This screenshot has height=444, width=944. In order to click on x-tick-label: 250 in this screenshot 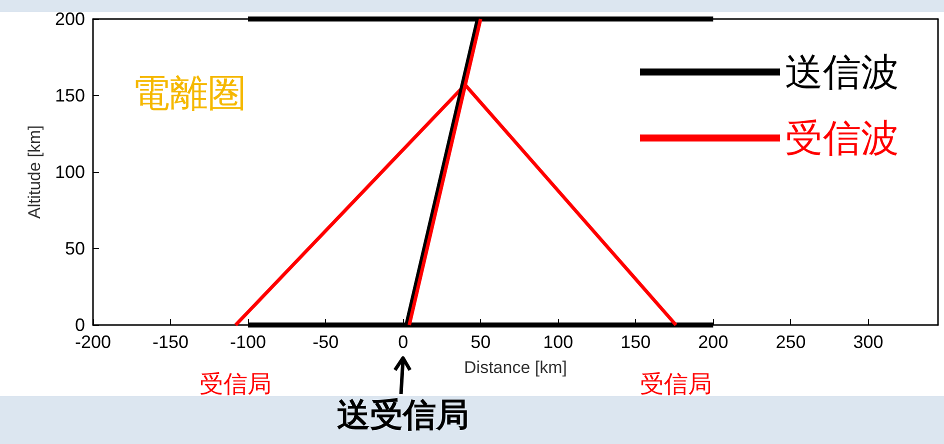, I will do `click(791, 342)`.